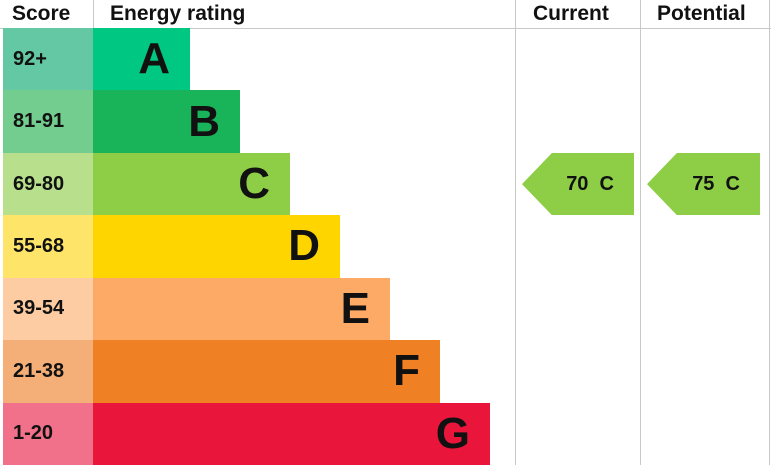 The height and width of the screenshot is (465, 771). Describe the element at coordinates (590, 183) in the screenshot. I see `current-rating-label: 70 C` at that location.